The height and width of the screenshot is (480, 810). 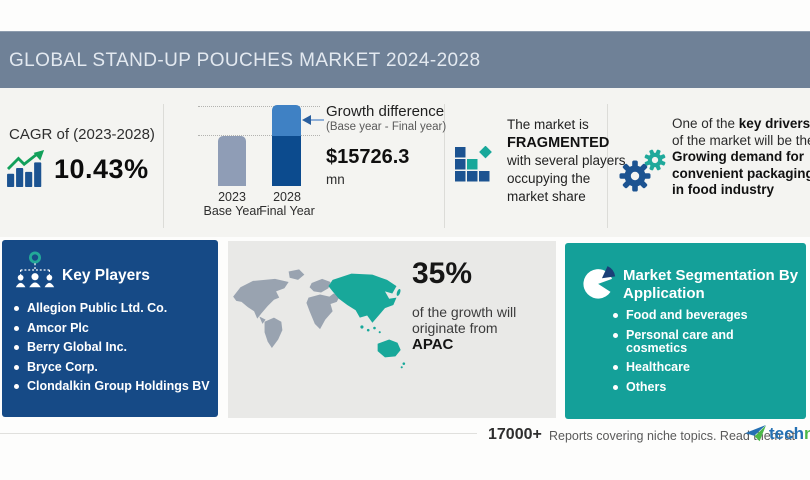 What do you see at coordinates (286, 161) in the screenshot?
I see `bar-2028-base-segment` at bounding box center [286, 161].